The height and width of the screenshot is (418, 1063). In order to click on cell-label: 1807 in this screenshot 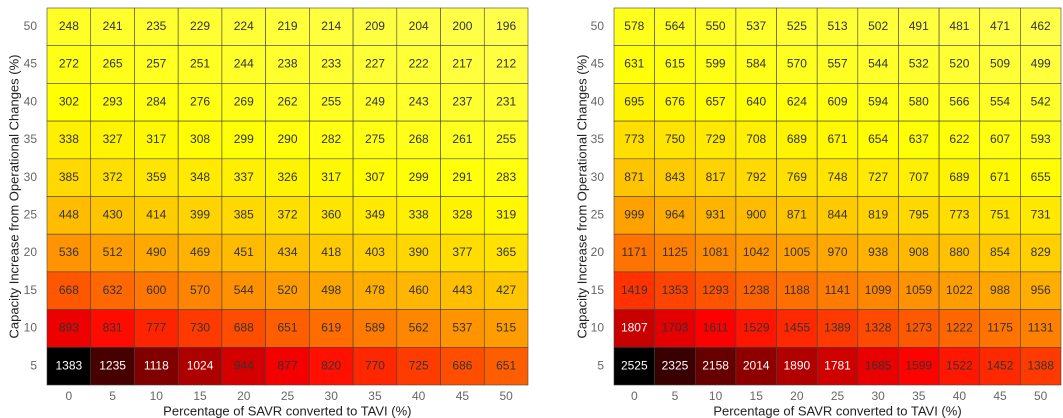, I will do `click(634, 328)`.